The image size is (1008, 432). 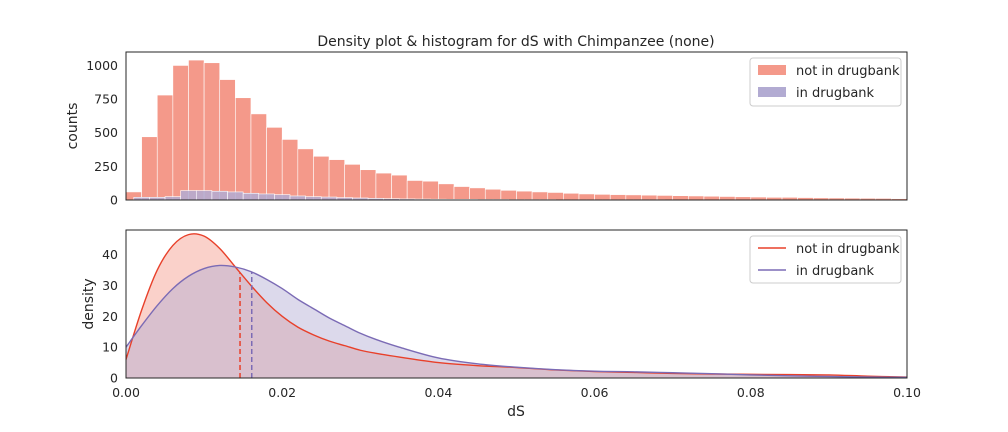 I want to click on density-y-ticks: 0 10 20 30 40, so click(x=110, y=316).